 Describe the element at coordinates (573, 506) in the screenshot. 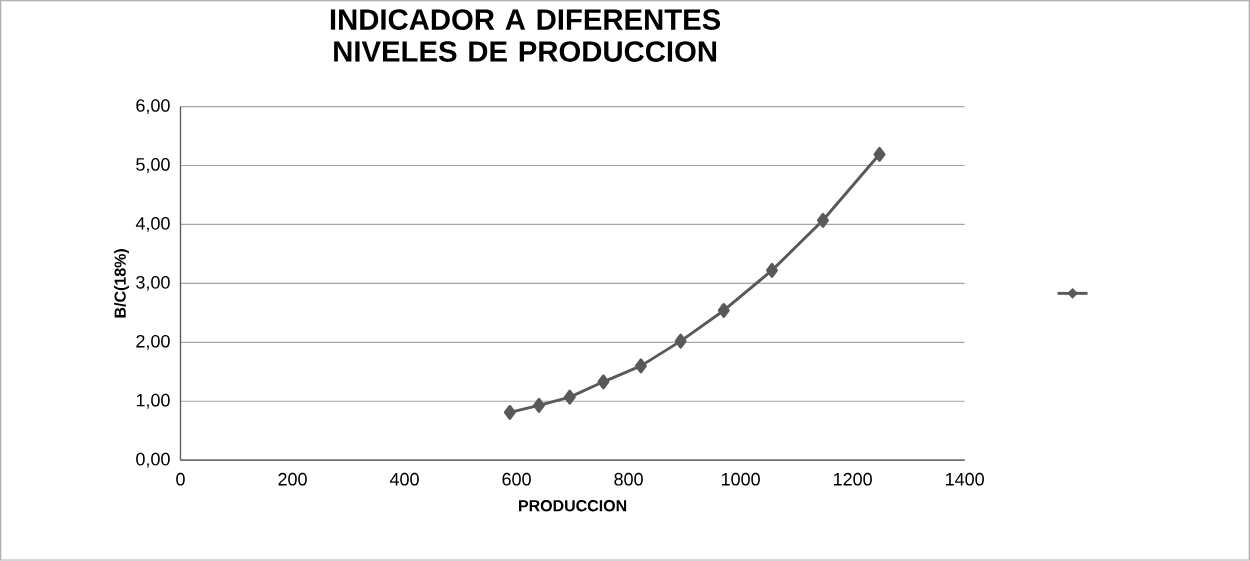

I see `x-axis-title: PRODUCCION` at that location.